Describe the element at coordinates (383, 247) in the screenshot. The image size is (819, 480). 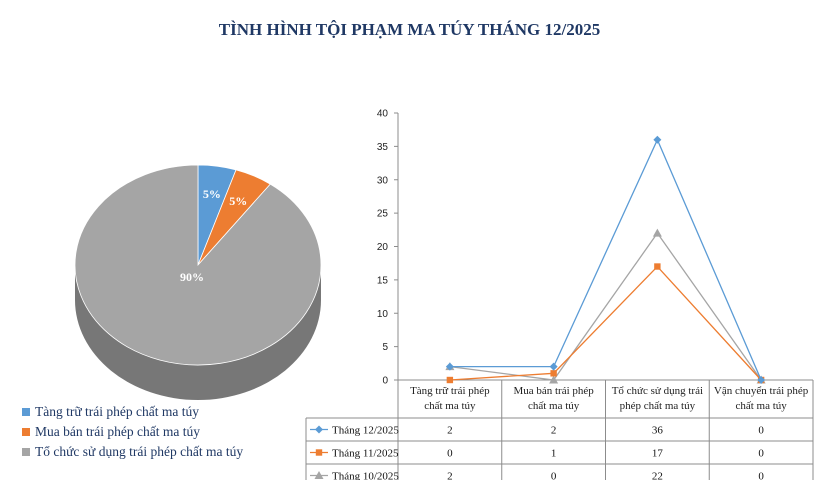
I see `y-tick-label: 20` at that location.